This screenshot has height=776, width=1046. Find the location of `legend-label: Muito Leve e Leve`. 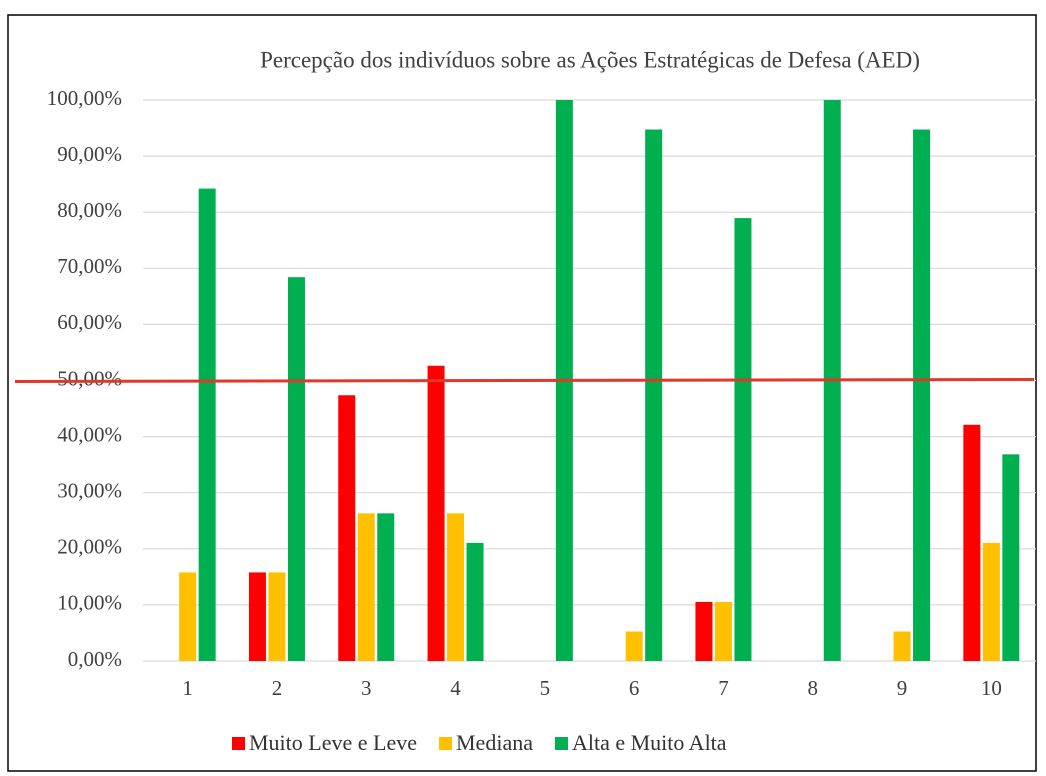

legend-label: Muito Leve e Leve is located at coordinates (333, 742).